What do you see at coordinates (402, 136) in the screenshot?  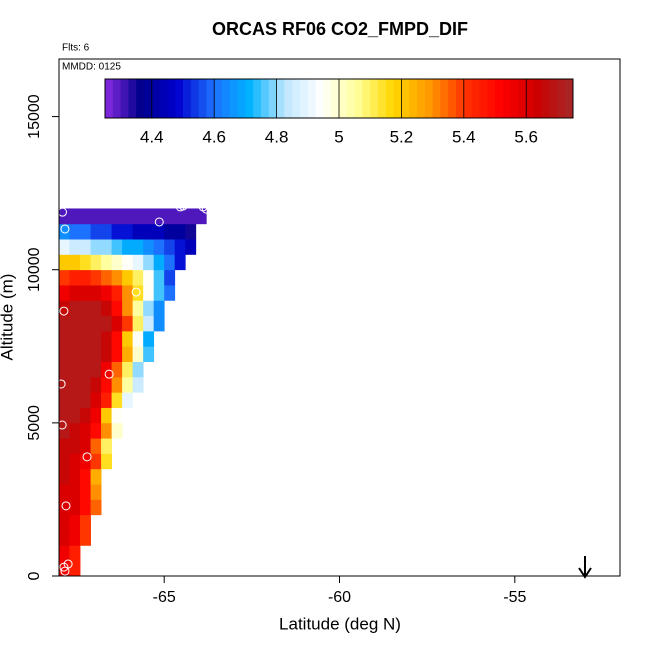 I see `colorbar-tick-label: 5.2` at bounding box center [402, 136].